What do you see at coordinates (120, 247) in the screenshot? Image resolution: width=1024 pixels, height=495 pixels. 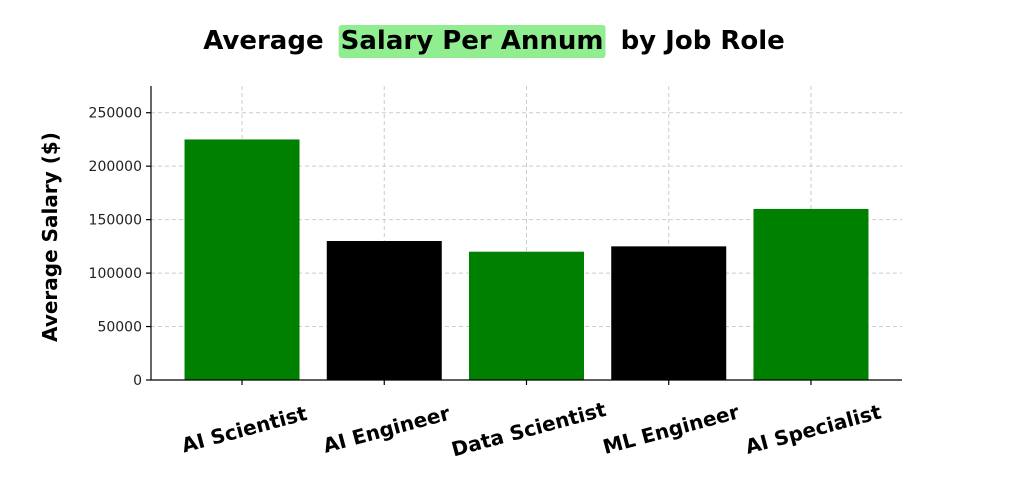 I see `y-tick-labels: 0 50000 100000 150000 200000 250000` at bounding box center [120, 247].